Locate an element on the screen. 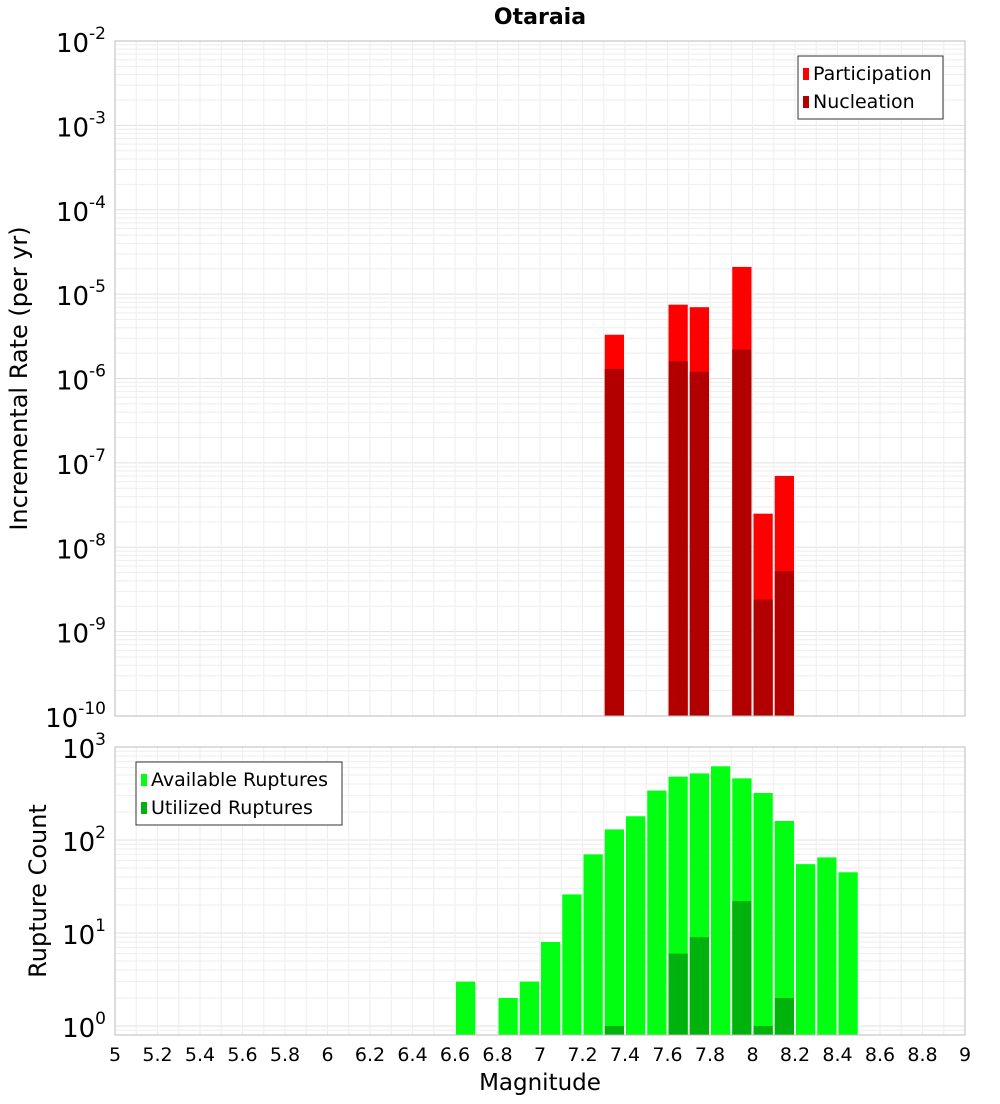  x-axis-label: Magnitude is located at coordinates (540, 1083).